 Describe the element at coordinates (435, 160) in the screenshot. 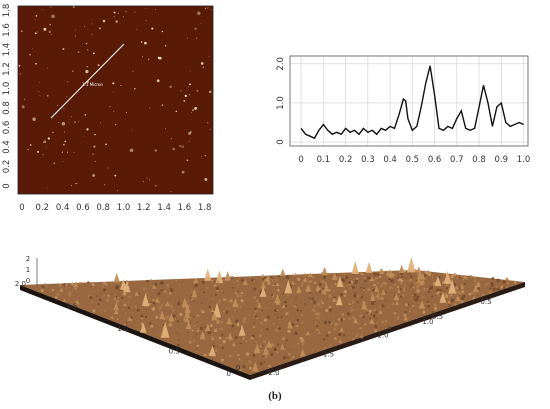

I see `profile-x-tick-label: 0.6` at that location.